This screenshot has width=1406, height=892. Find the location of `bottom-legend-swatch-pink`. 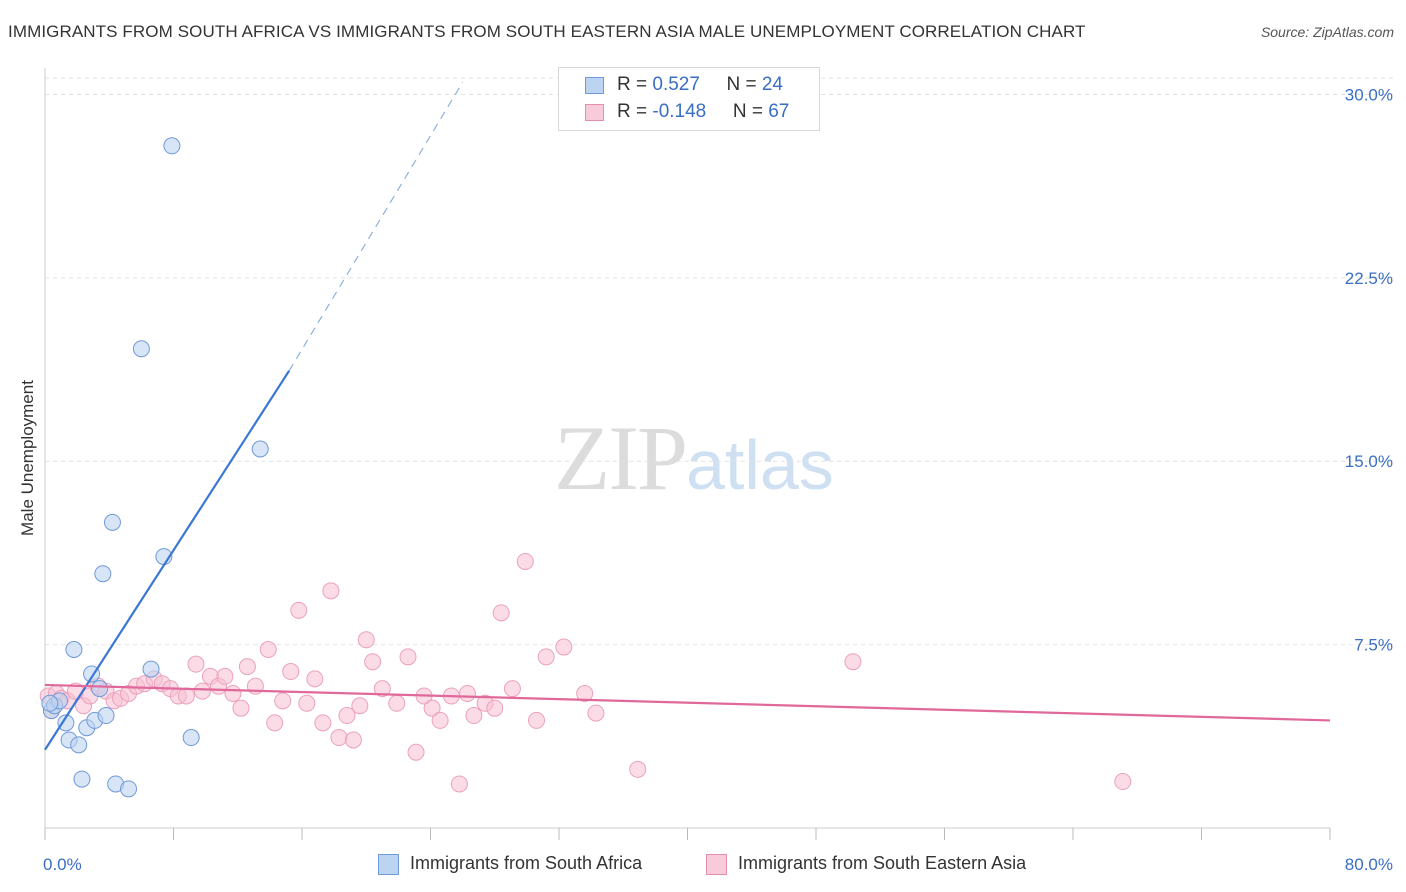

bottom-legend-swatch-pink is located at coordinates (716, 864).